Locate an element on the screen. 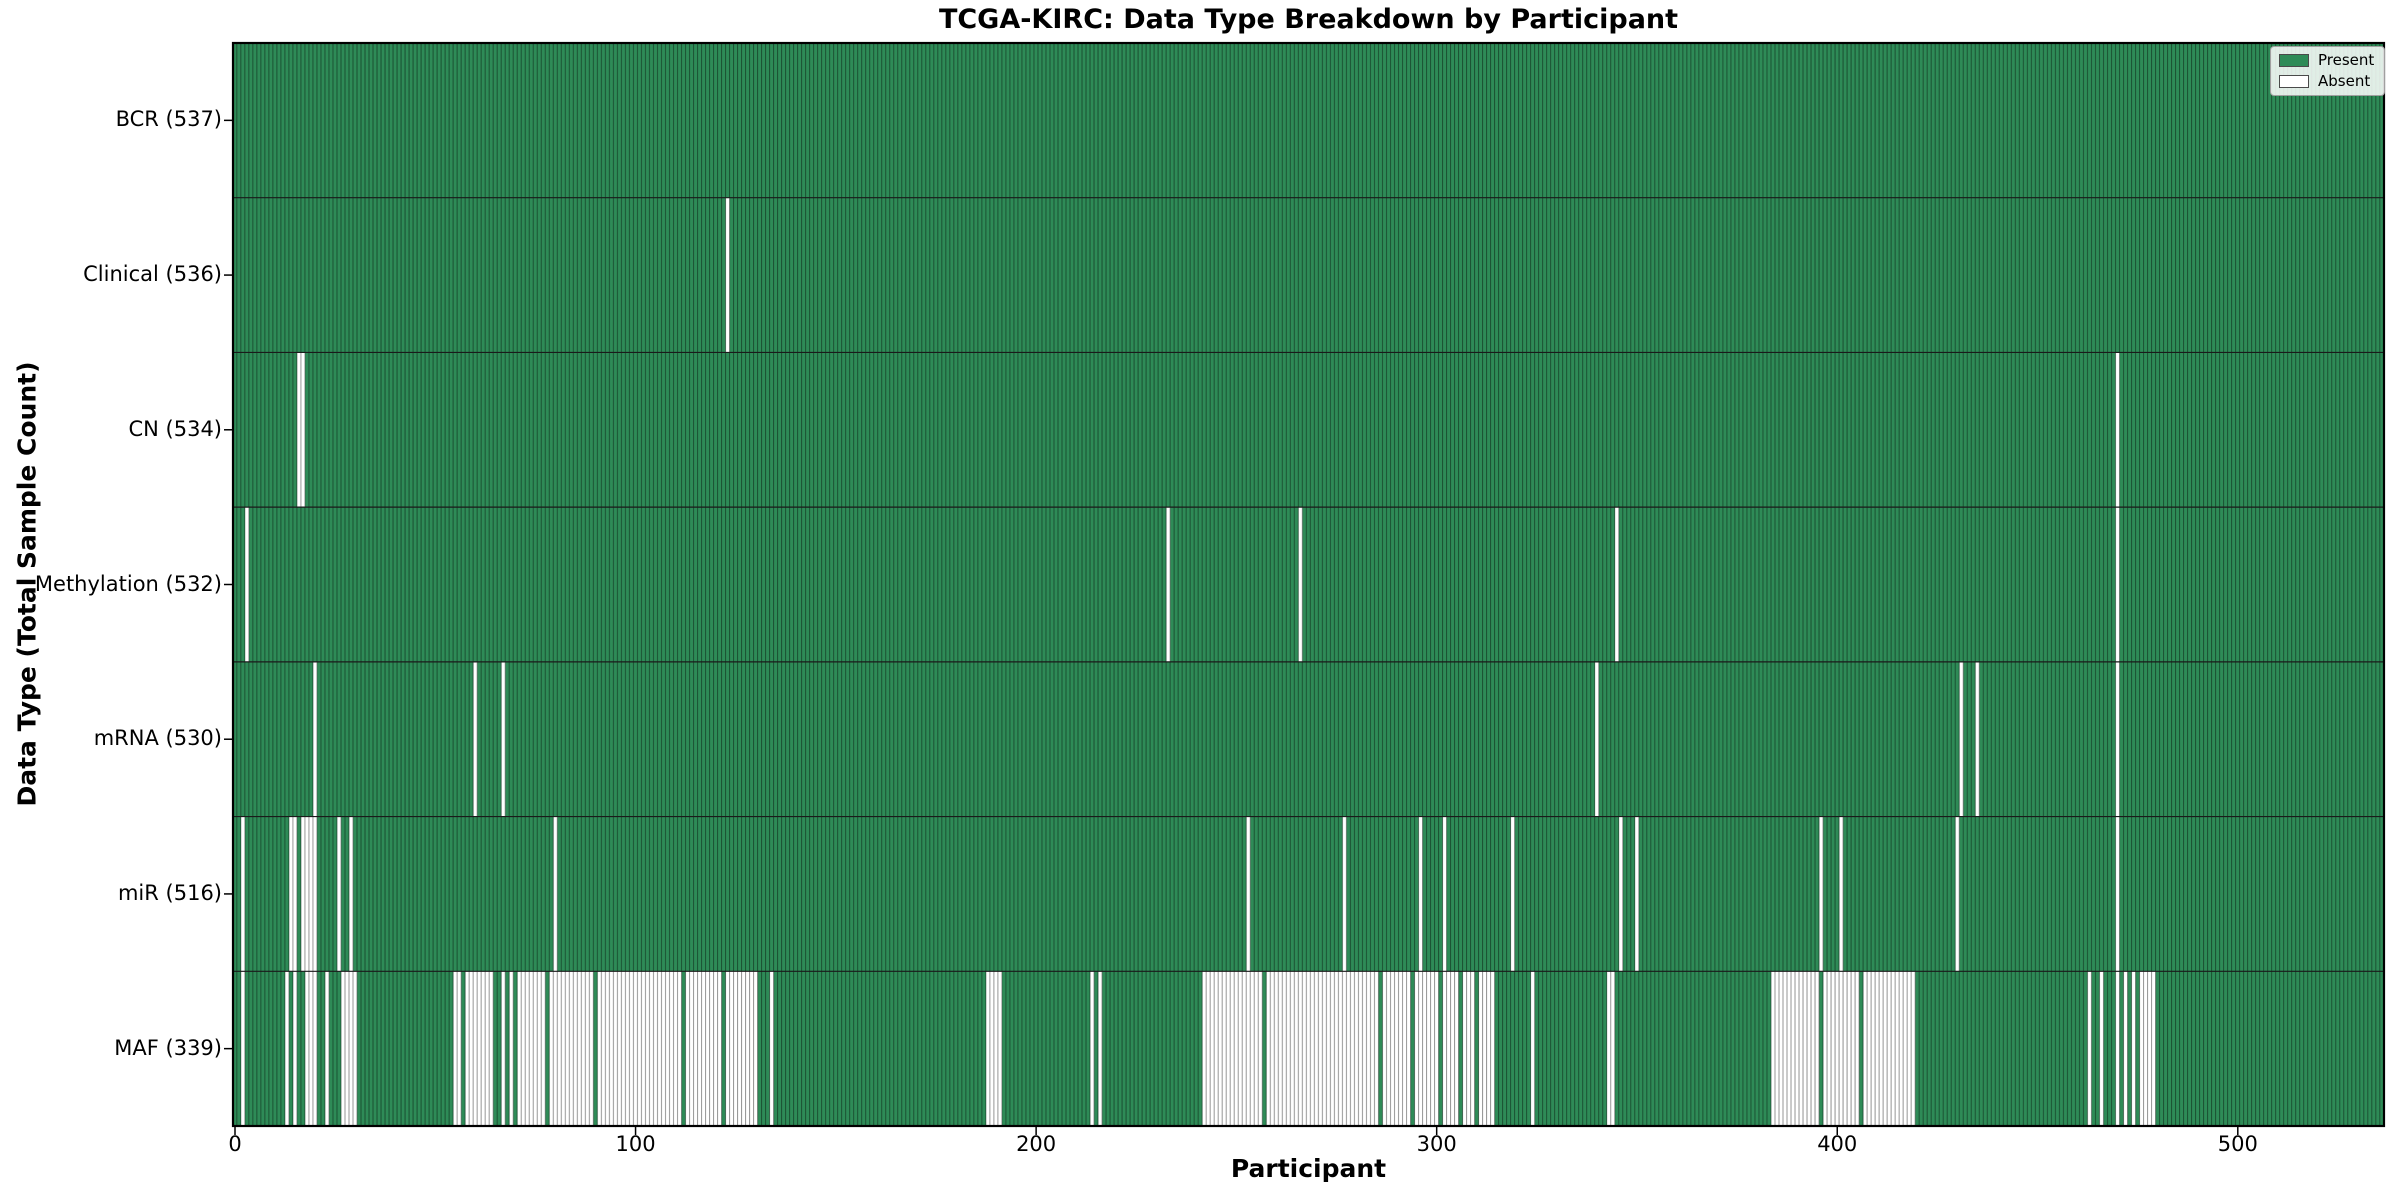 Image resolution: width=2400 pixels, height=1200 pixels. legend-label-present: Present is located at coordinates (2346, 60).